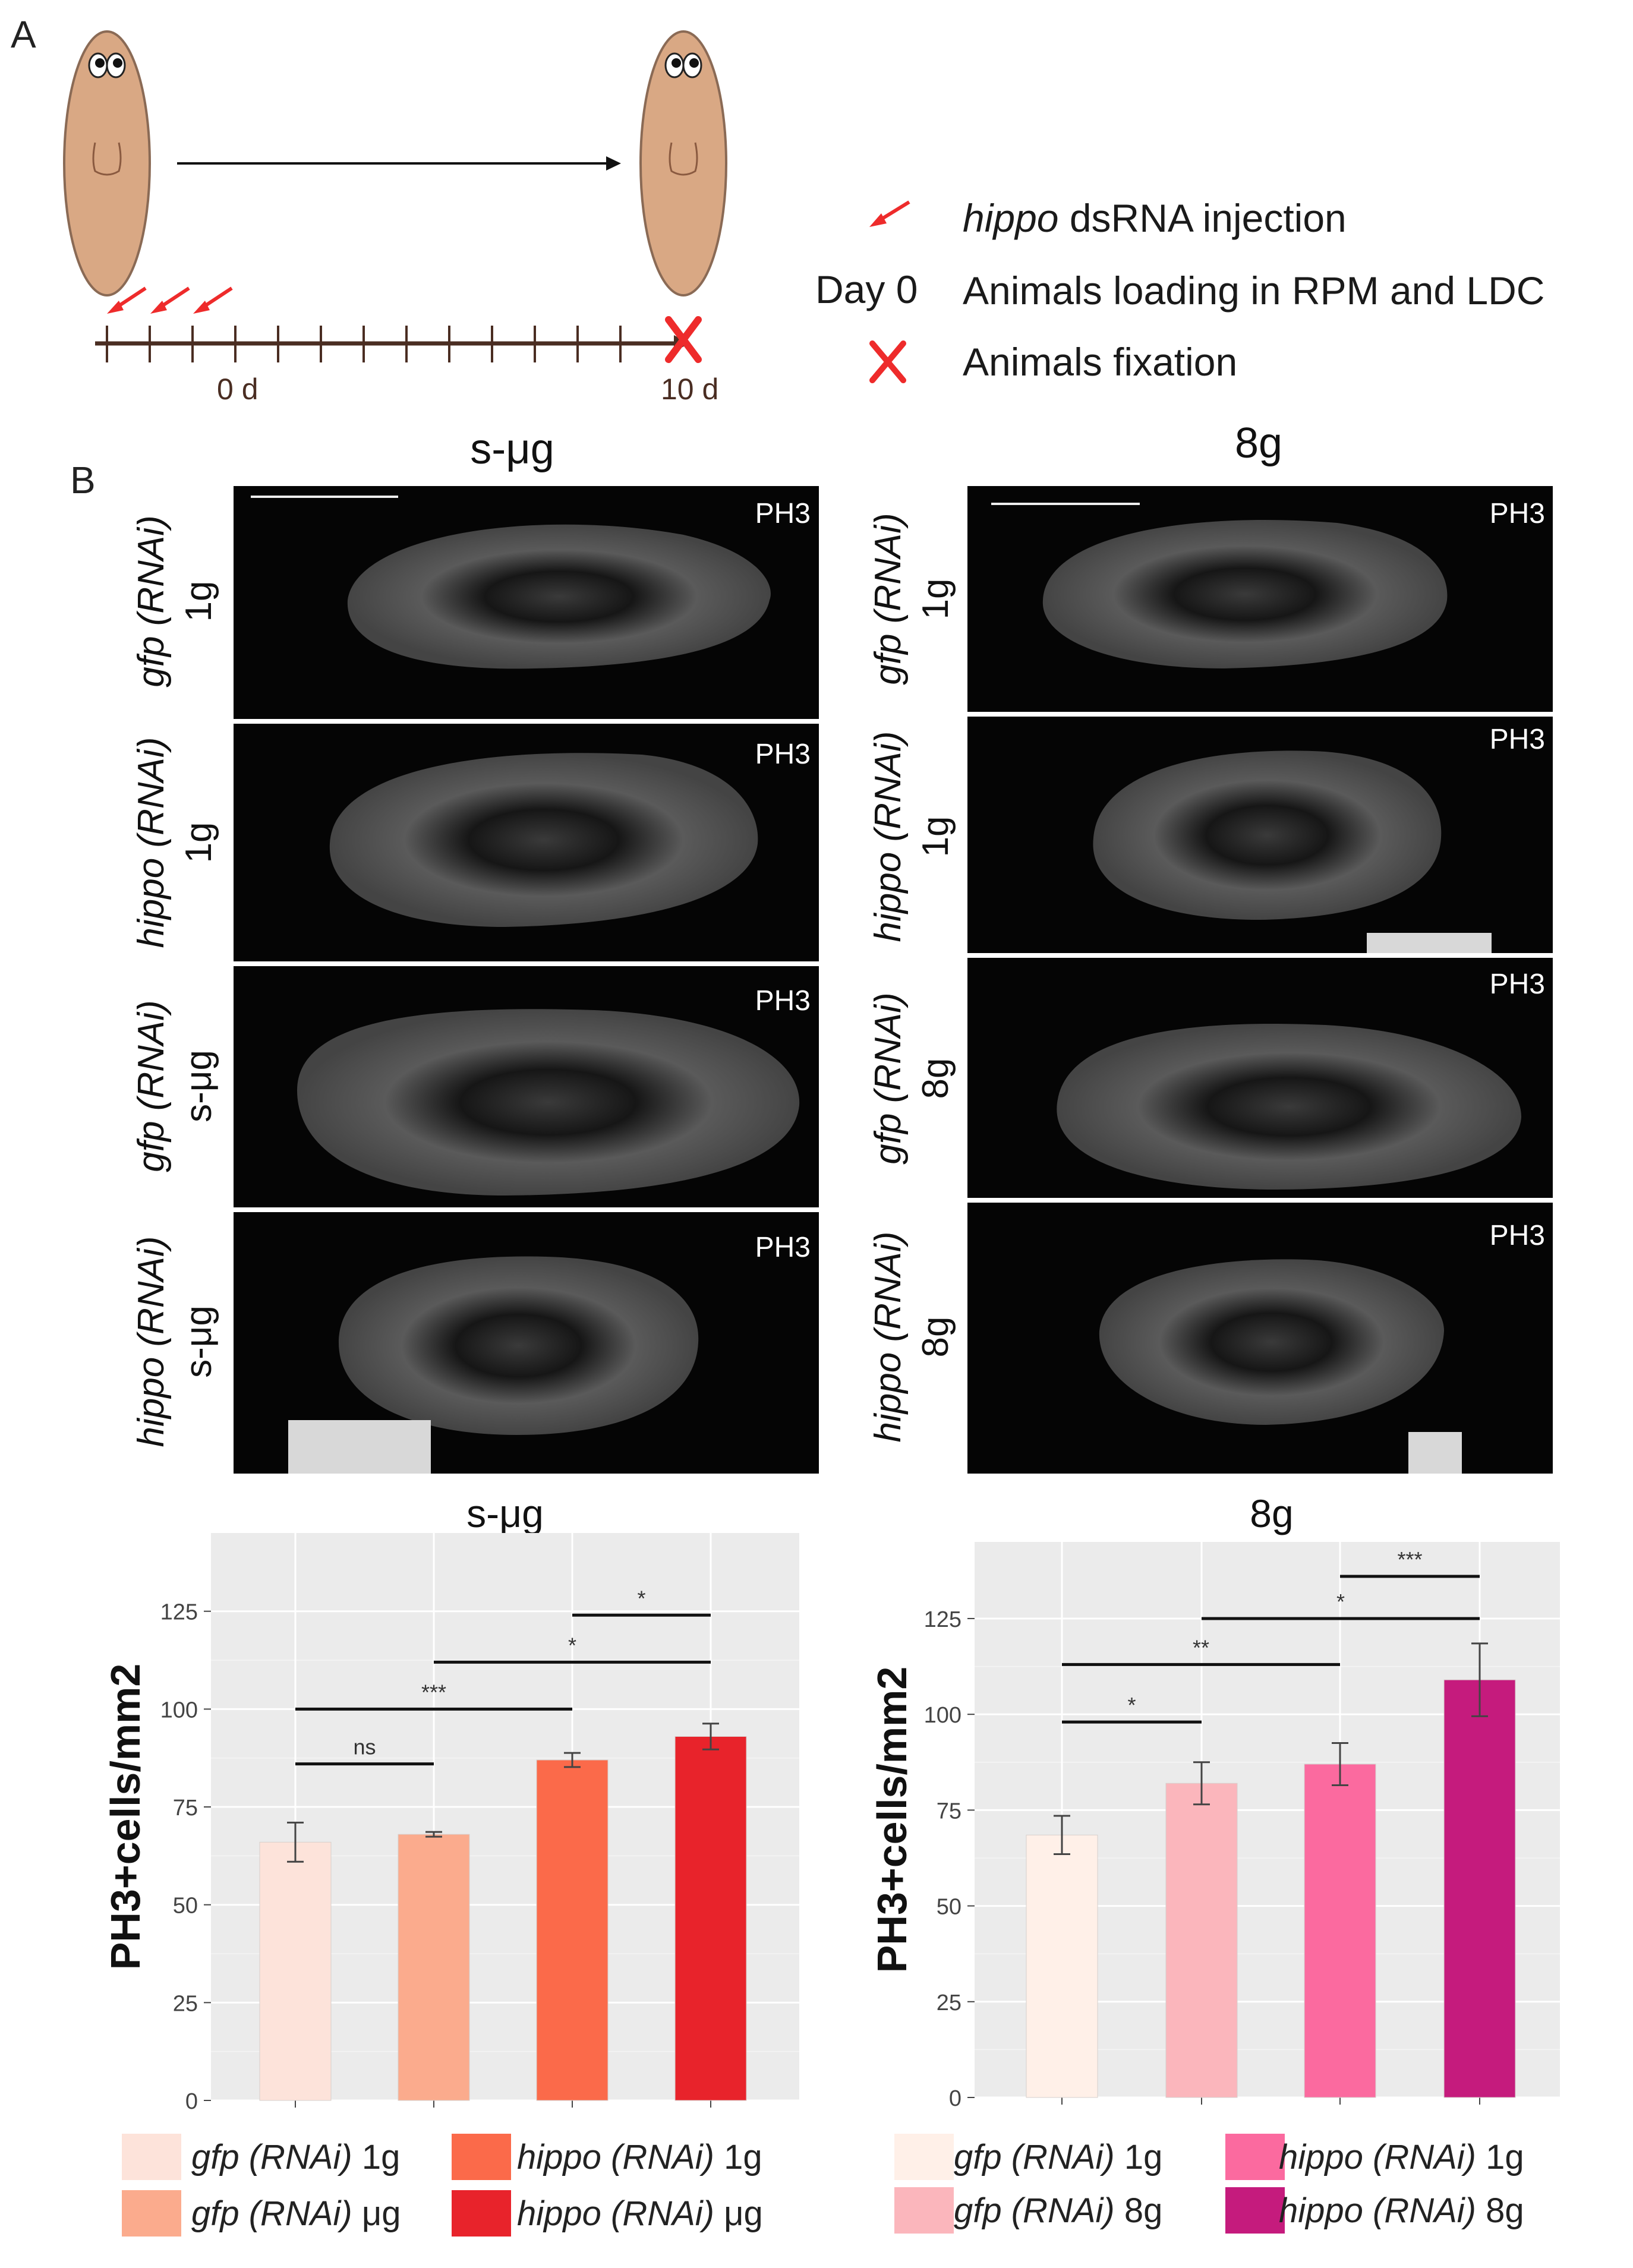  Describe the element at coordinates (526, 842) in the screenshot. I see `micrograph-left-2: PH3` at that location.